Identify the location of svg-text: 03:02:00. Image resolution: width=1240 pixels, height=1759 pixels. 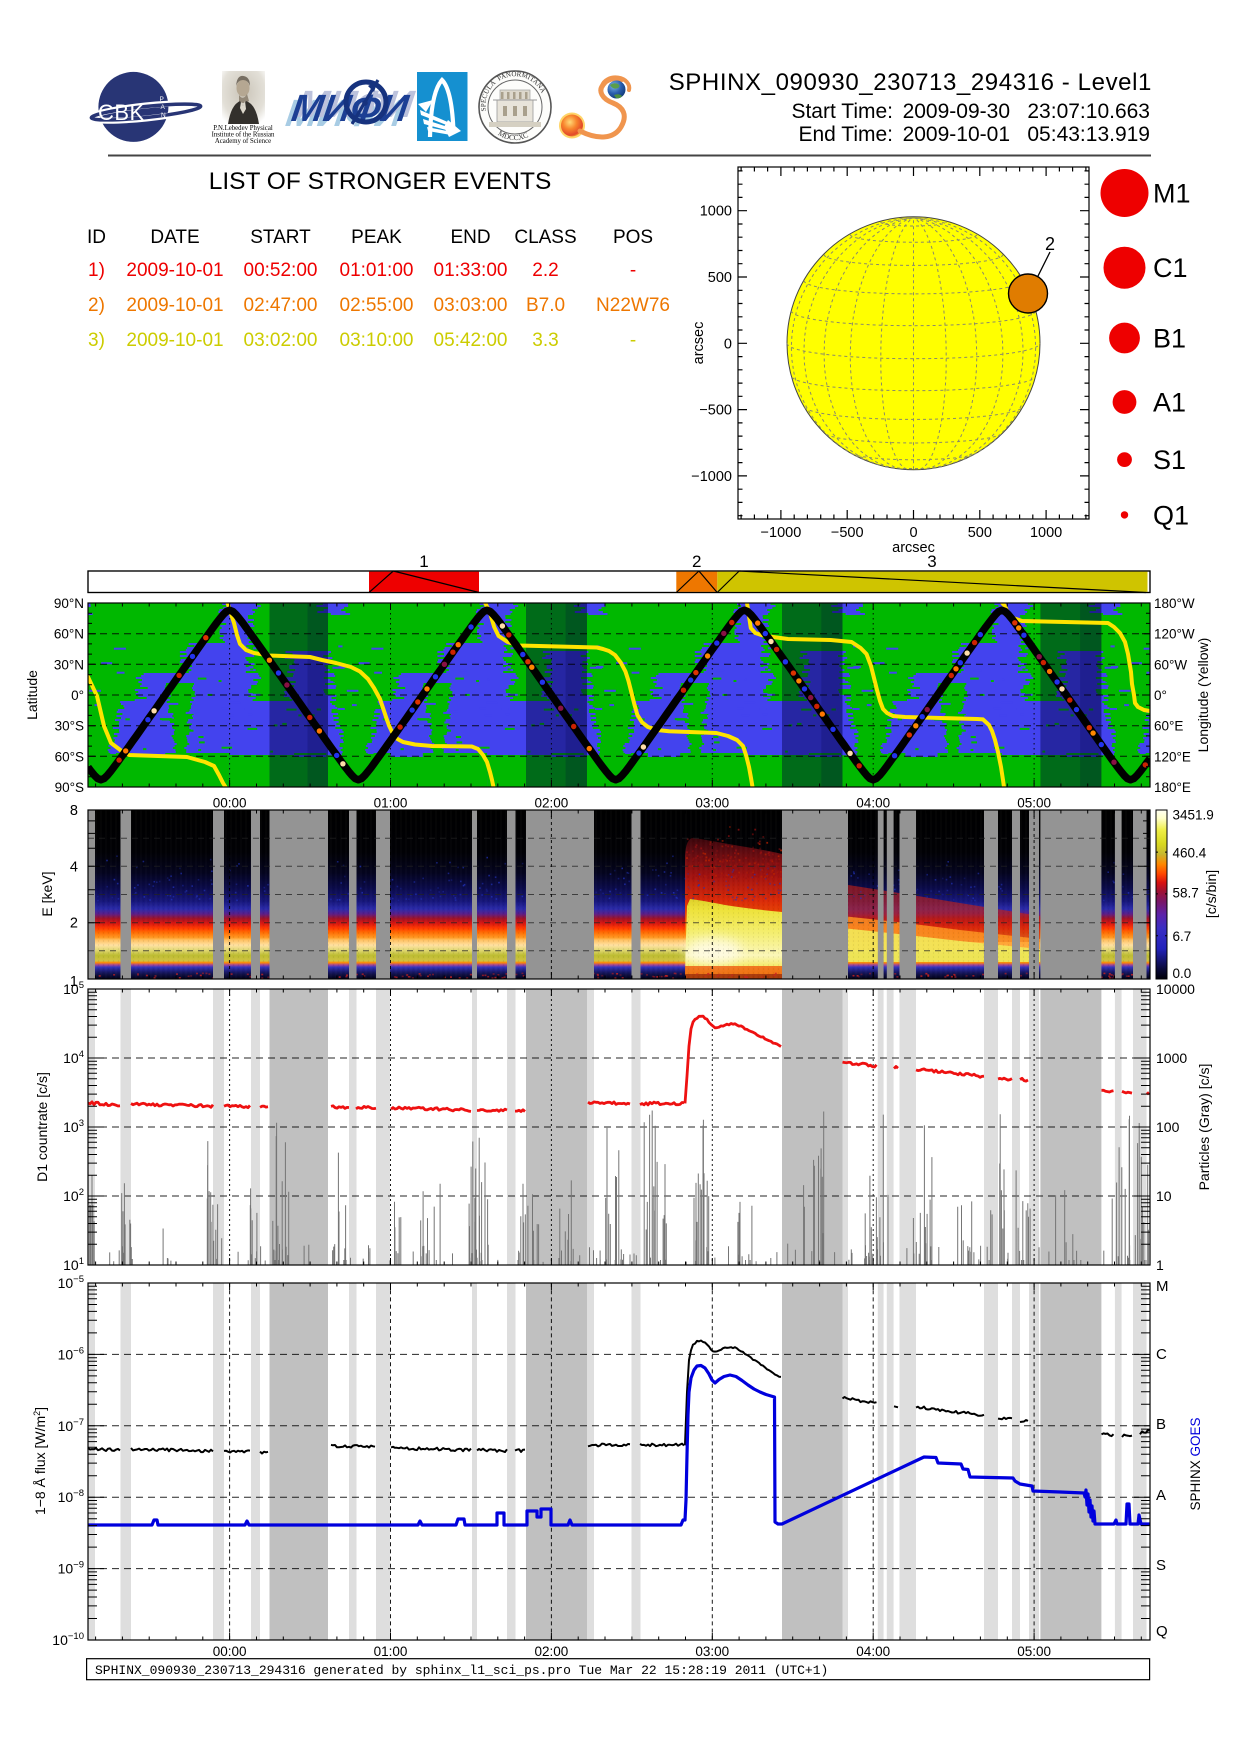
(281, 340).